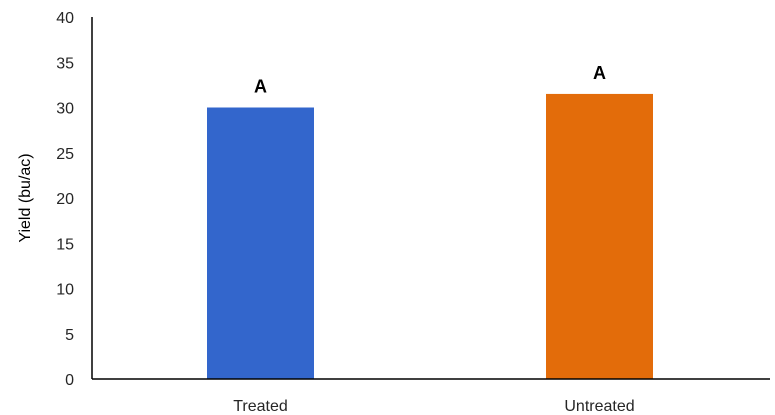 The width and height of the screenshot is (775, 415). Describe the element at coordinates (65, 18) in the screenshot. I see `y-tick-label: 40` at that location.